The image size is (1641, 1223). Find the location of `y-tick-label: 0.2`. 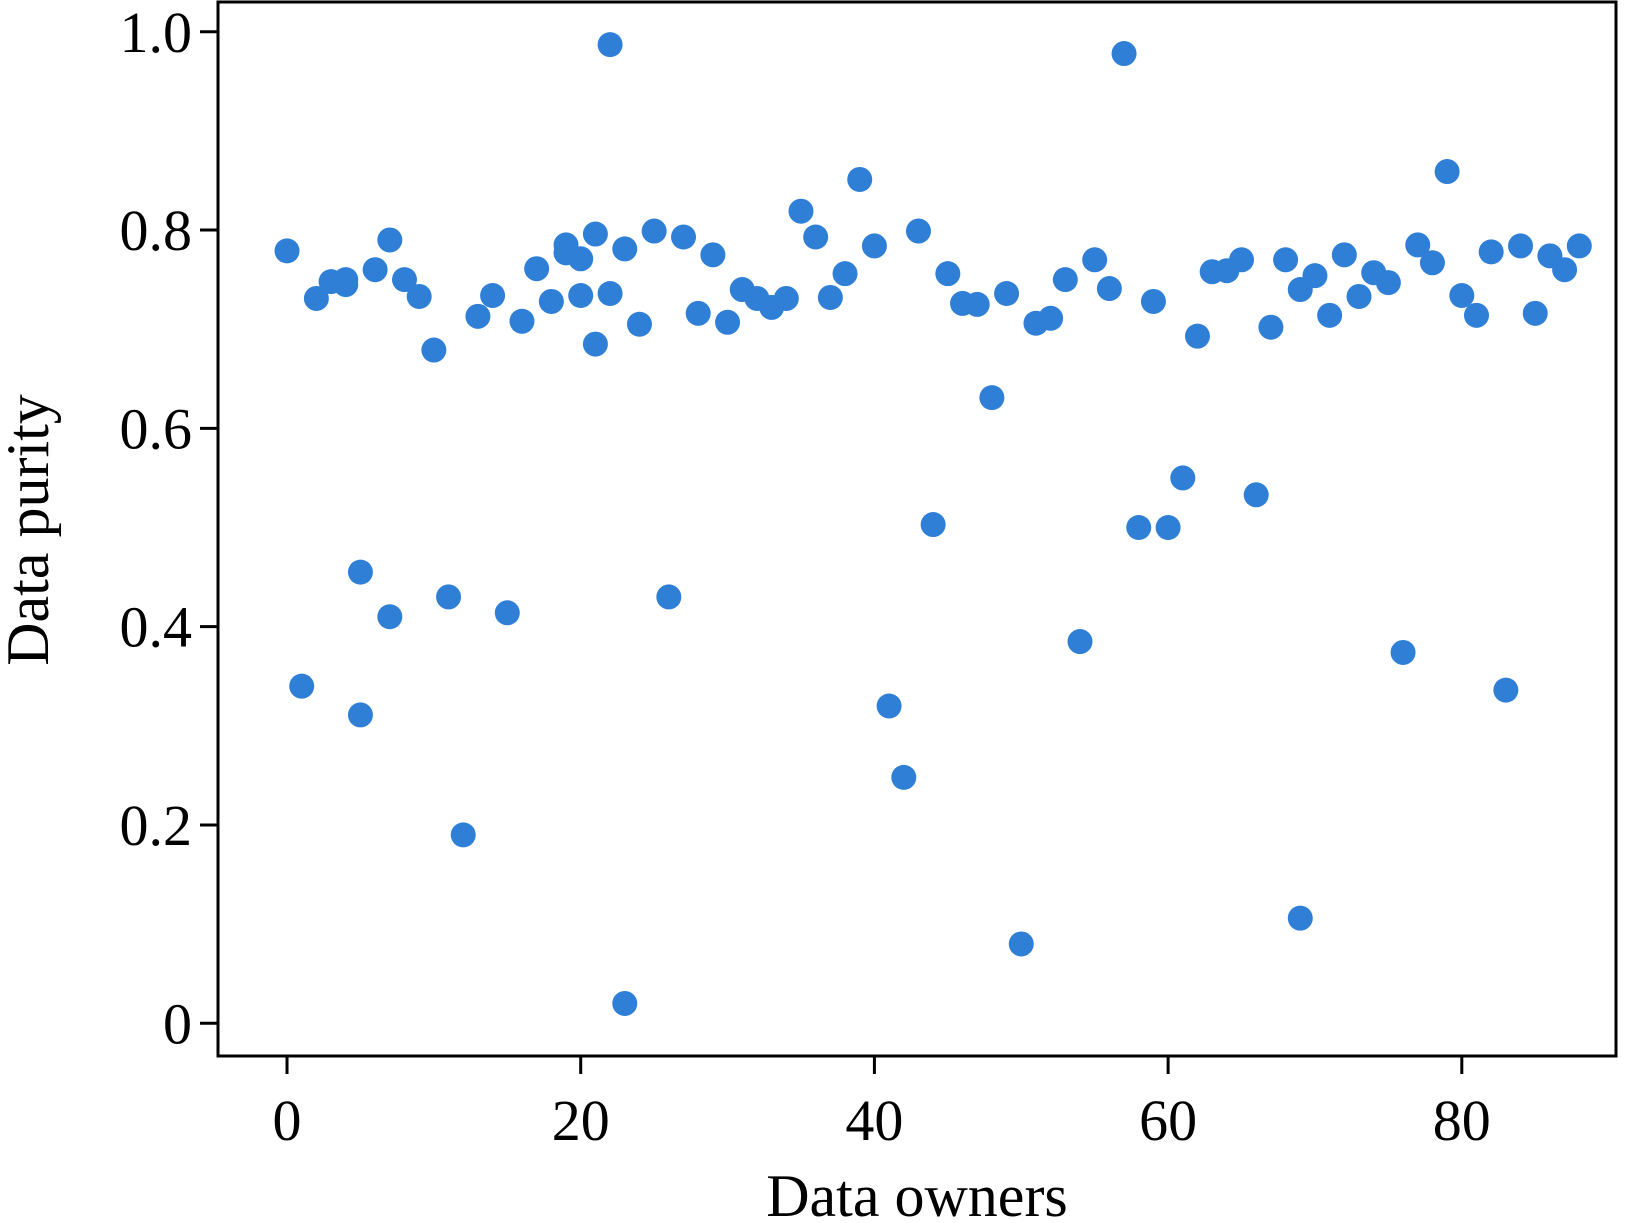

y-tick-label: 0.2 is located at coordinates (156, 825).